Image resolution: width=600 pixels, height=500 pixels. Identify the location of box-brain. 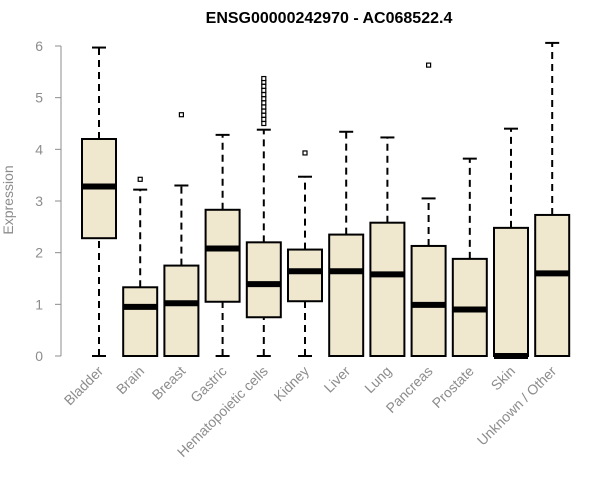
(140, 266).